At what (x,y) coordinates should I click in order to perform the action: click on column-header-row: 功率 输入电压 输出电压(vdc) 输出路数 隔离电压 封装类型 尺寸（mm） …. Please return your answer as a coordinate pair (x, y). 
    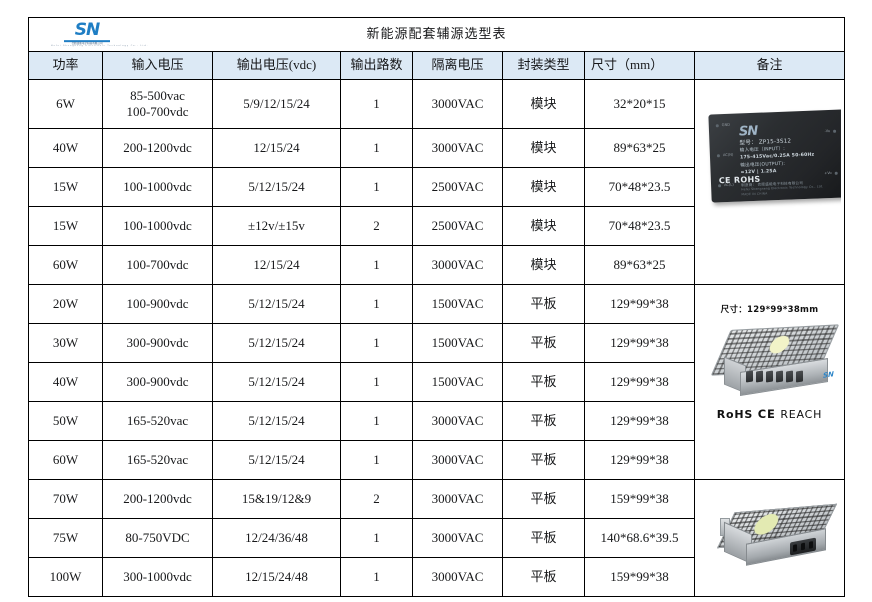
    Looking at the image, I should click on (437, 65).